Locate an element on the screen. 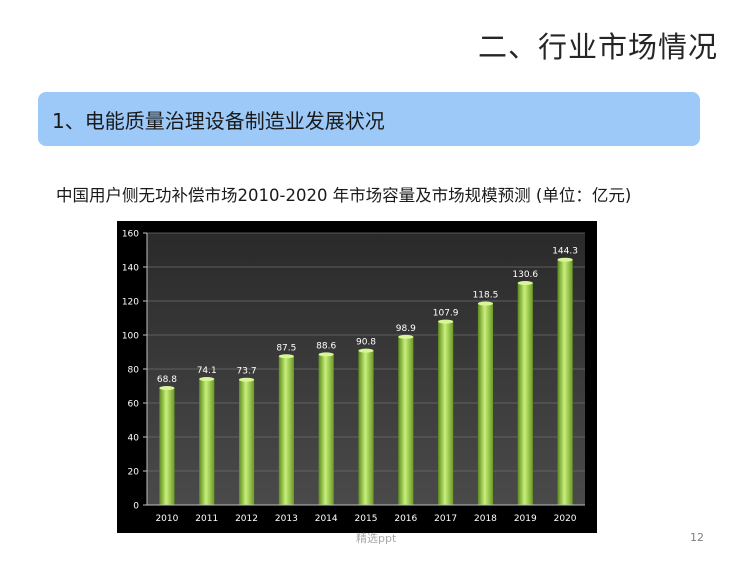 This screenshot has width=750, height=562. bar-2018 is located at coordinates (485, 404).